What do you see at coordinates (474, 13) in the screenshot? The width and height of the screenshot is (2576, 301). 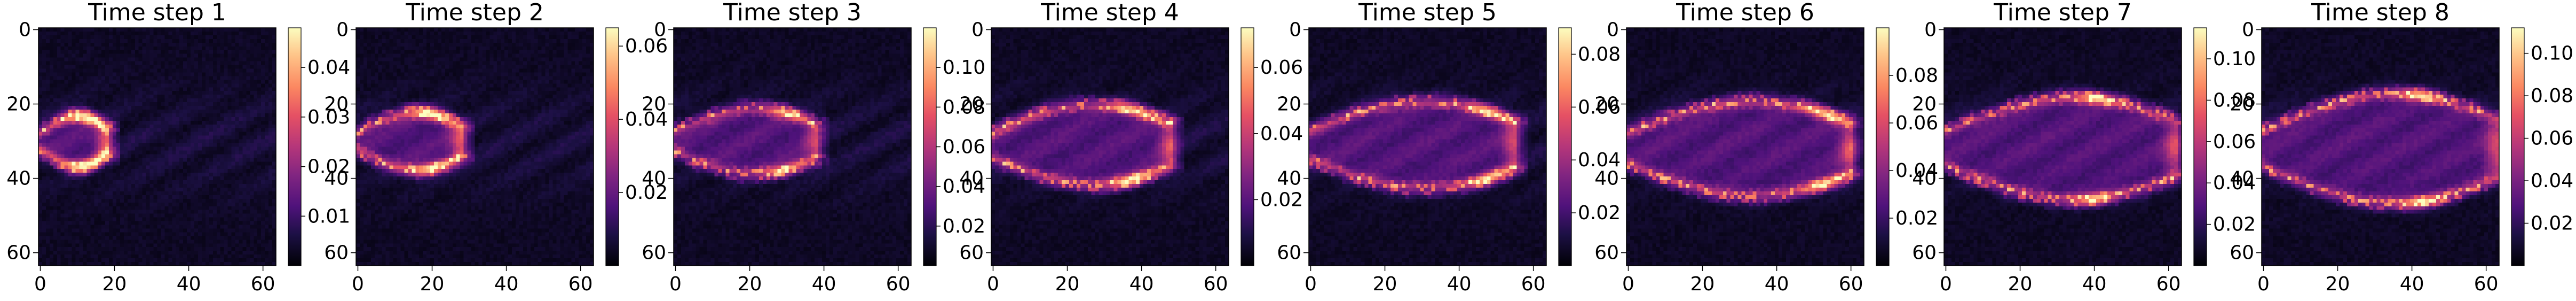 I see `panel-title: Time step 2` at bounding box center [474, 13].